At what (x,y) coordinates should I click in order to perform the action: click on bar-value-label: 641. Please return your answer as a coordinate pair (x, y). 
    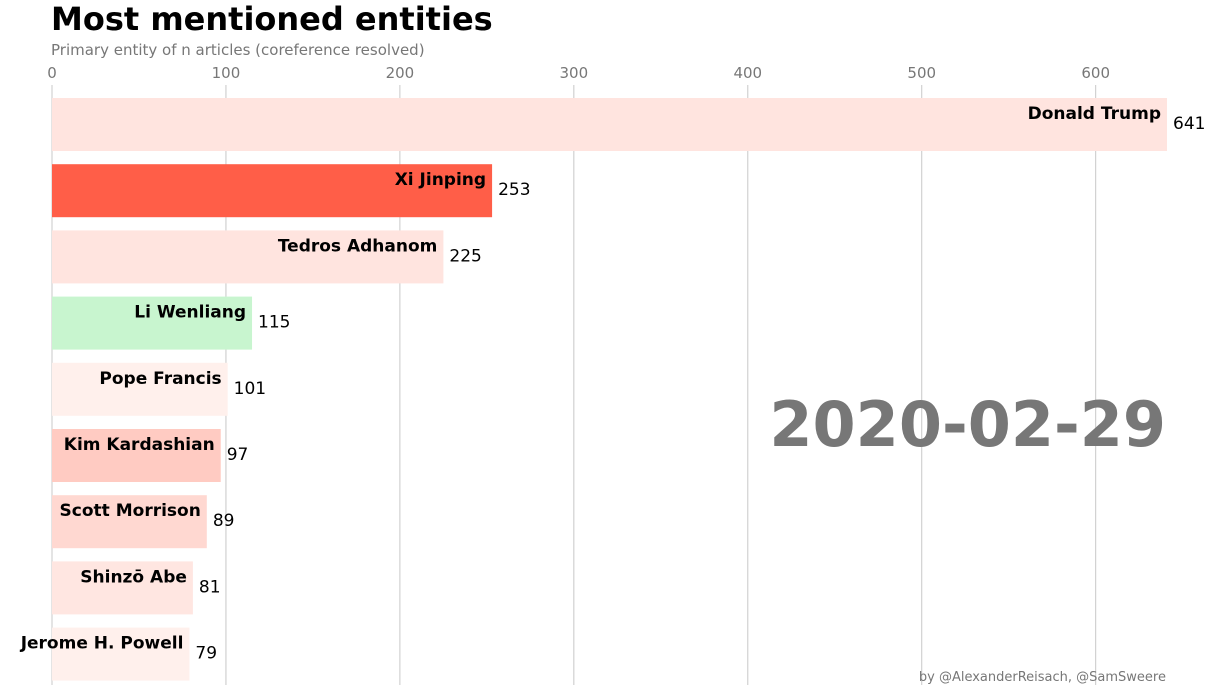
    Looking at the image, I should click on (1189, 124).